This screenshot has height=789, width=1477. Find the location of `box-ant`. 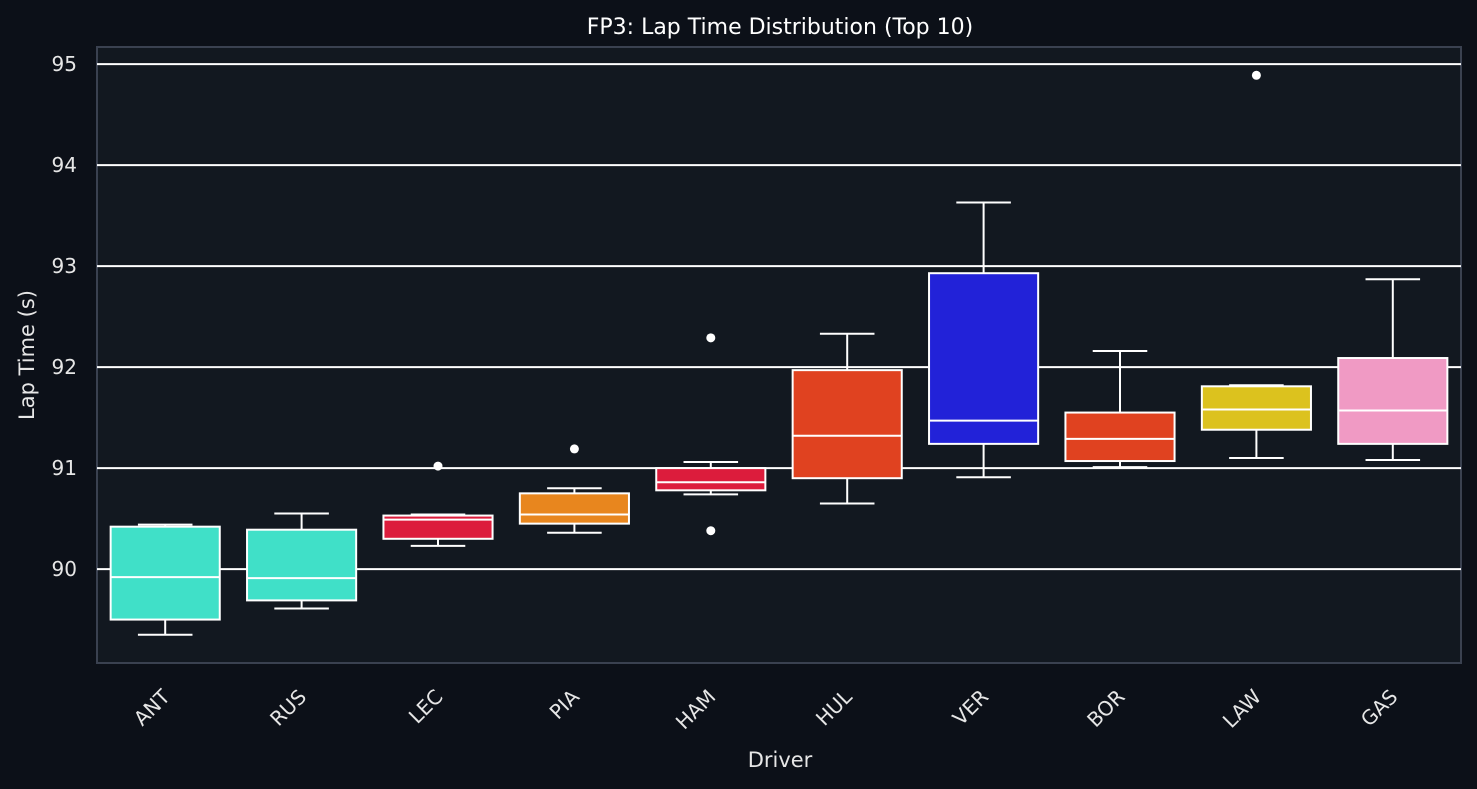

box-ant is located at coordinates (165, 579).